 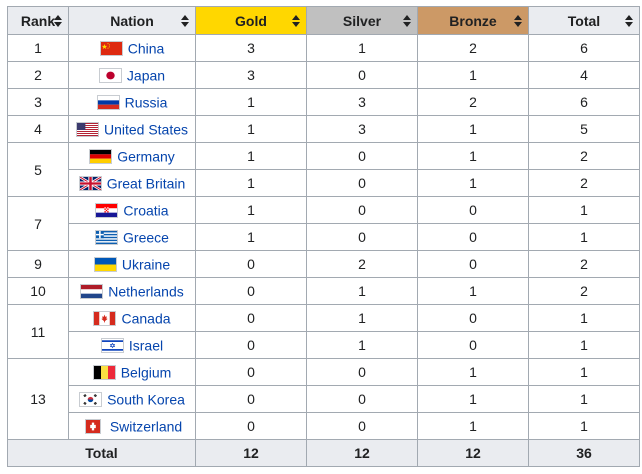 I want to click on nation-link: Russia, so click(x=146, y=102).